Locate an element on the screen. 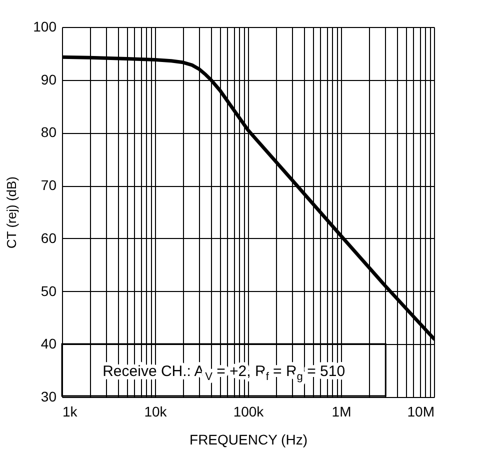 The height and width of the screenshot is (462, 477). y-tick-label: 70 is located at coordinates (48, 185).